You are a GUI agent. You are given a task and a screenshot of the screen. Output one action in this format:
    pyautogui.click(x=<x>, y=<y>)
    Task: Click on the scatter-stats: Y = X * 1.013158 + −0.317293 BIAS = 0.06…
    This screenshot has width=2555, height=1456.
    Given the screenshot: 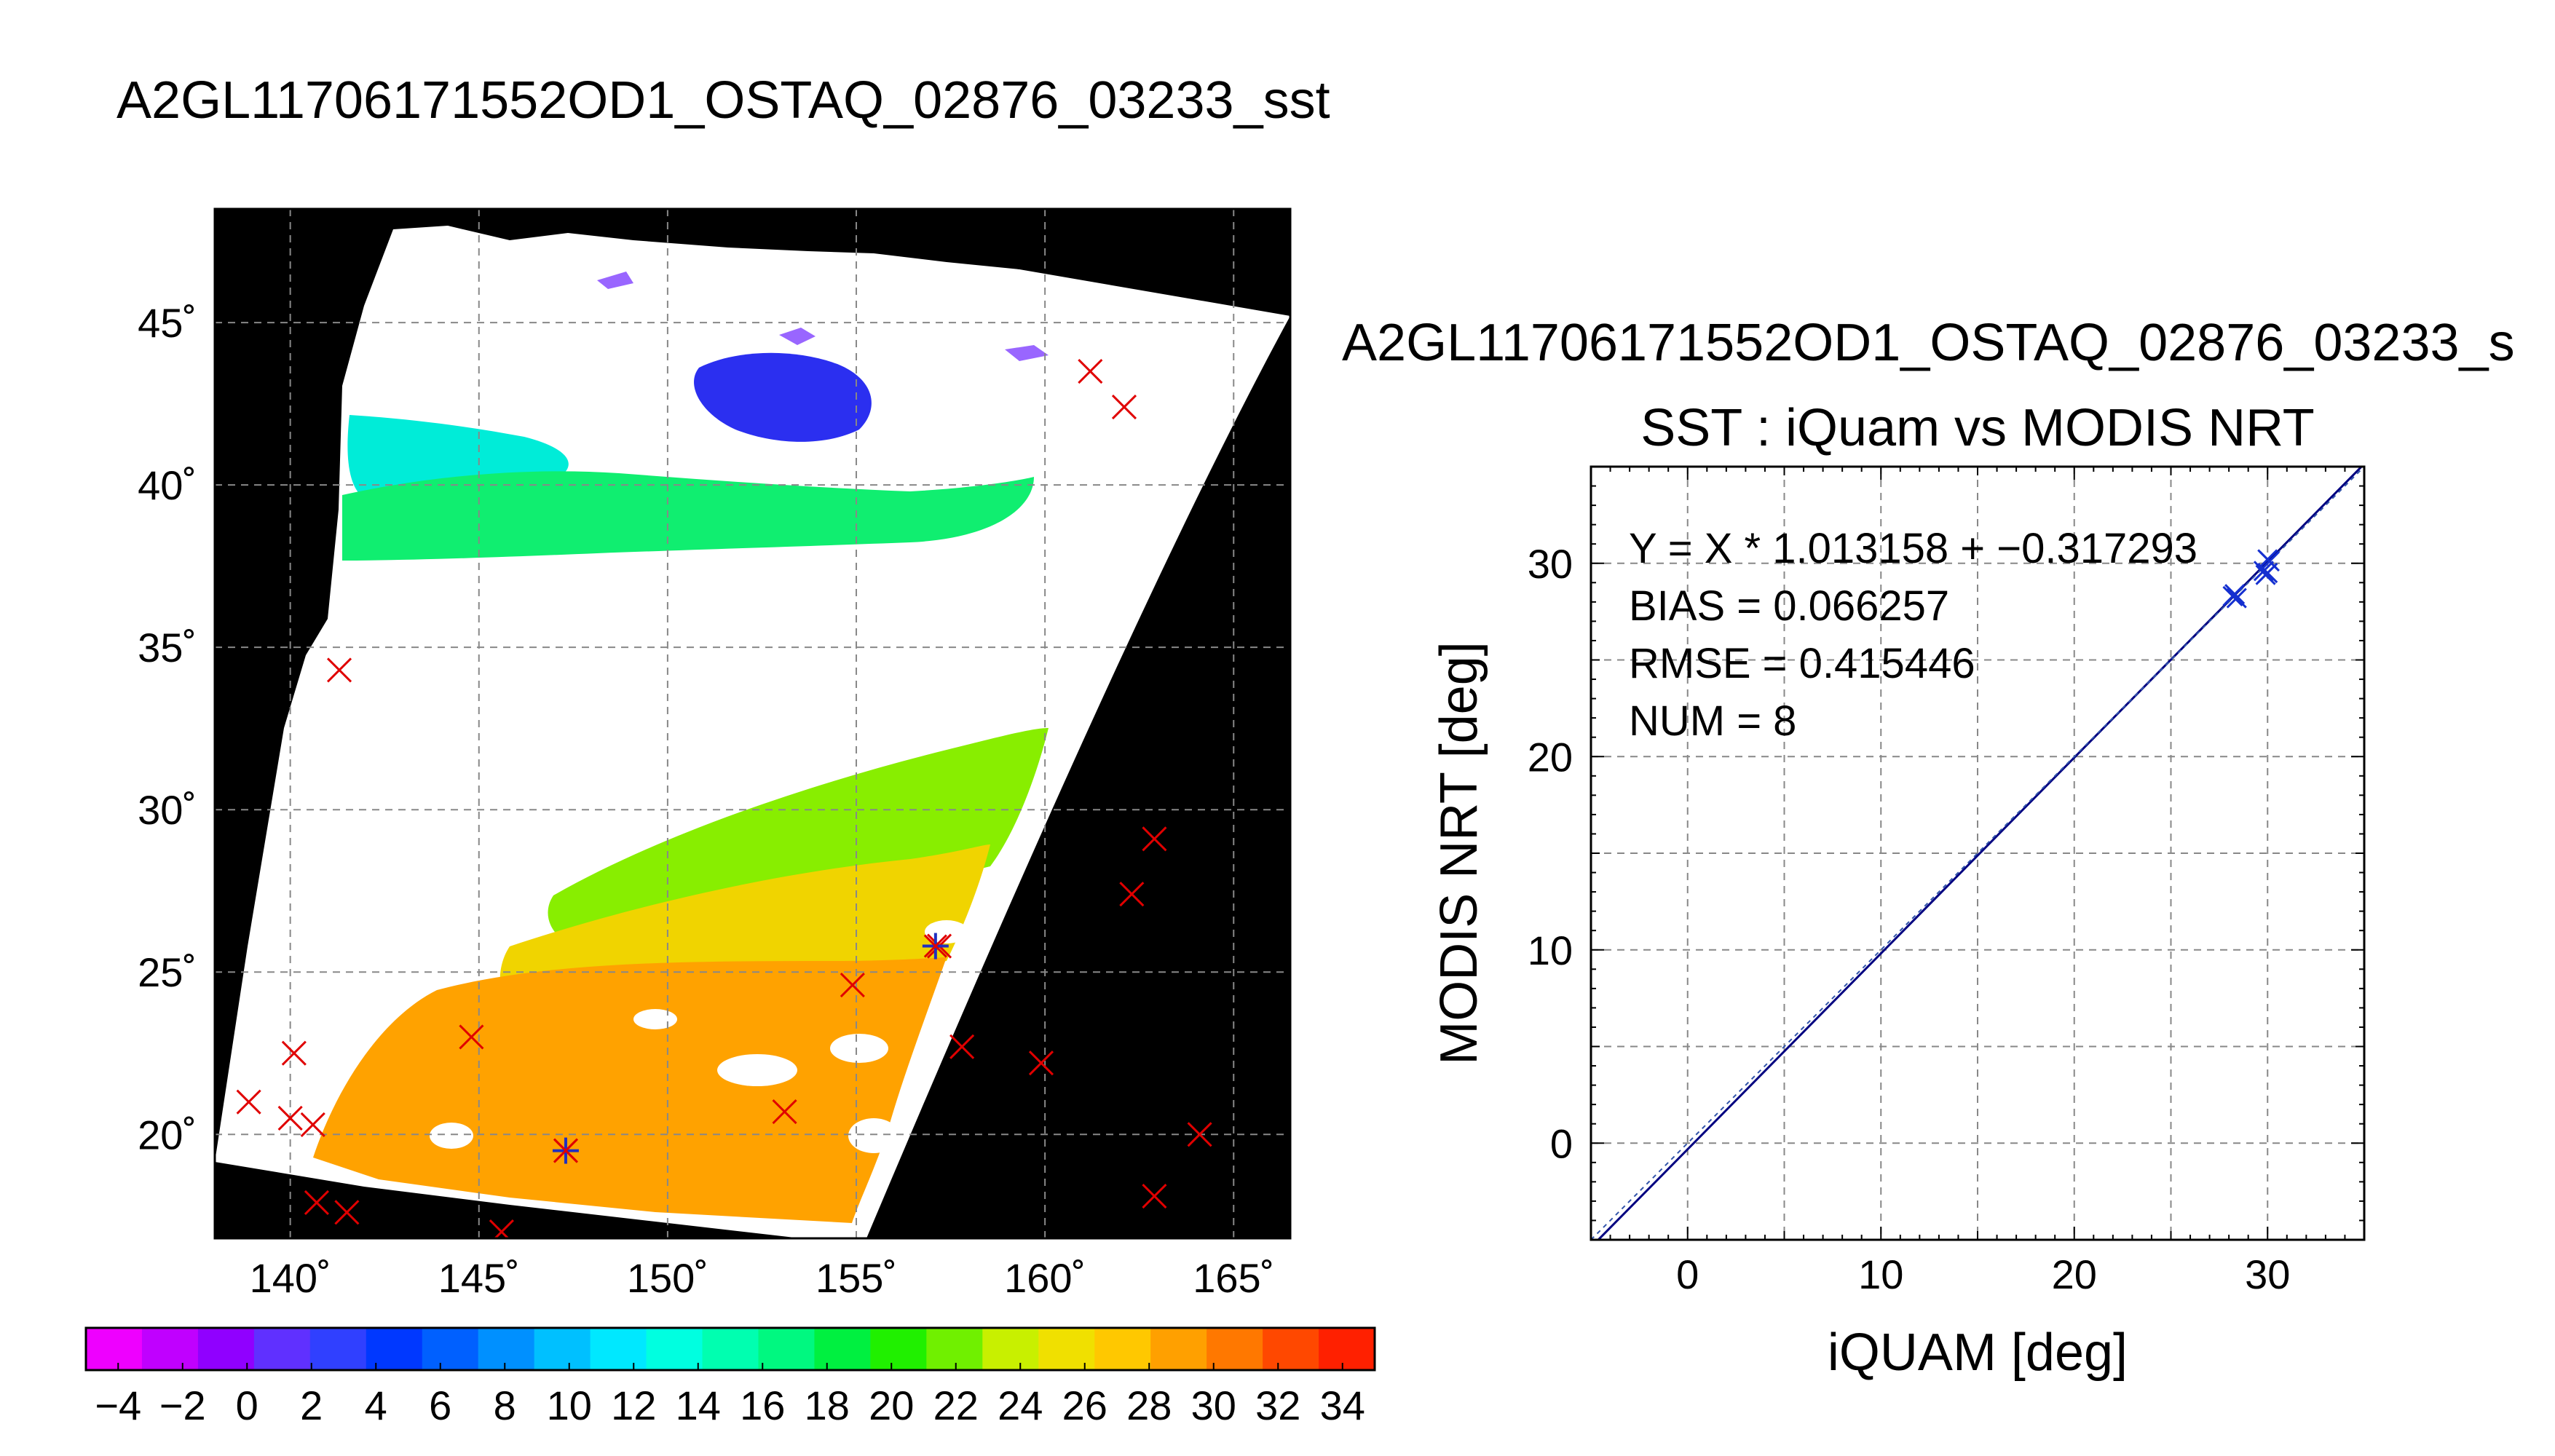 What is the action you would take?
    pyautogui.click(x=1913, y=635)
    